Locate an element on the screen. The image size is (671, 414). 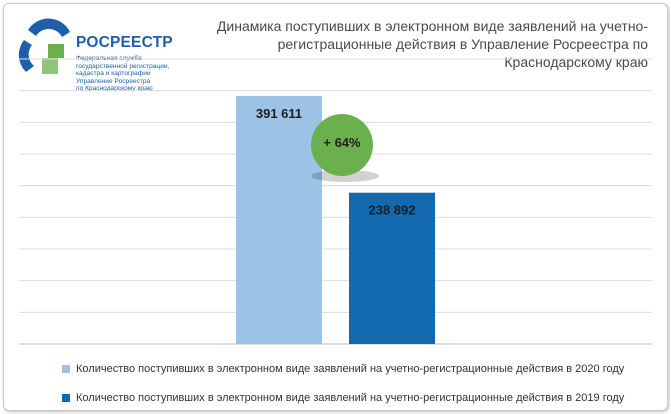
chart-title-line: Краснодарскому краю is located at coordinates (576, 62).